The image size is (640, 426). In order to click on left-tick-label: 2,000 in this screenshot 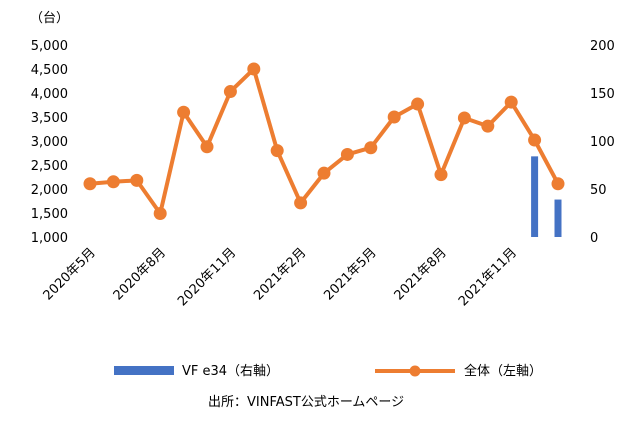, I will do `click(49, 190)`.